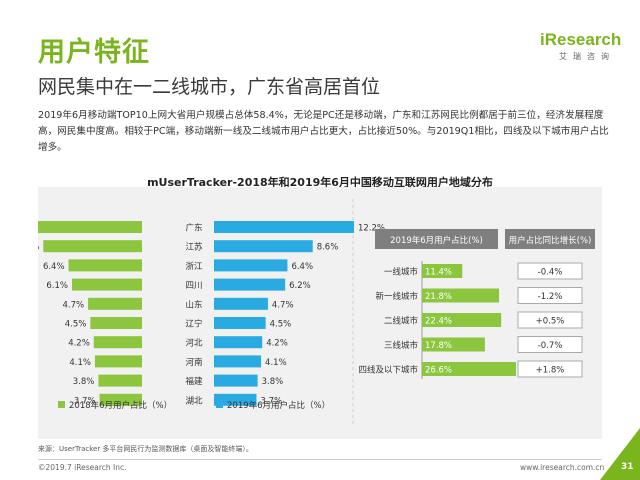  I want to click on growth-value: +0.5%, so click(550, 322).